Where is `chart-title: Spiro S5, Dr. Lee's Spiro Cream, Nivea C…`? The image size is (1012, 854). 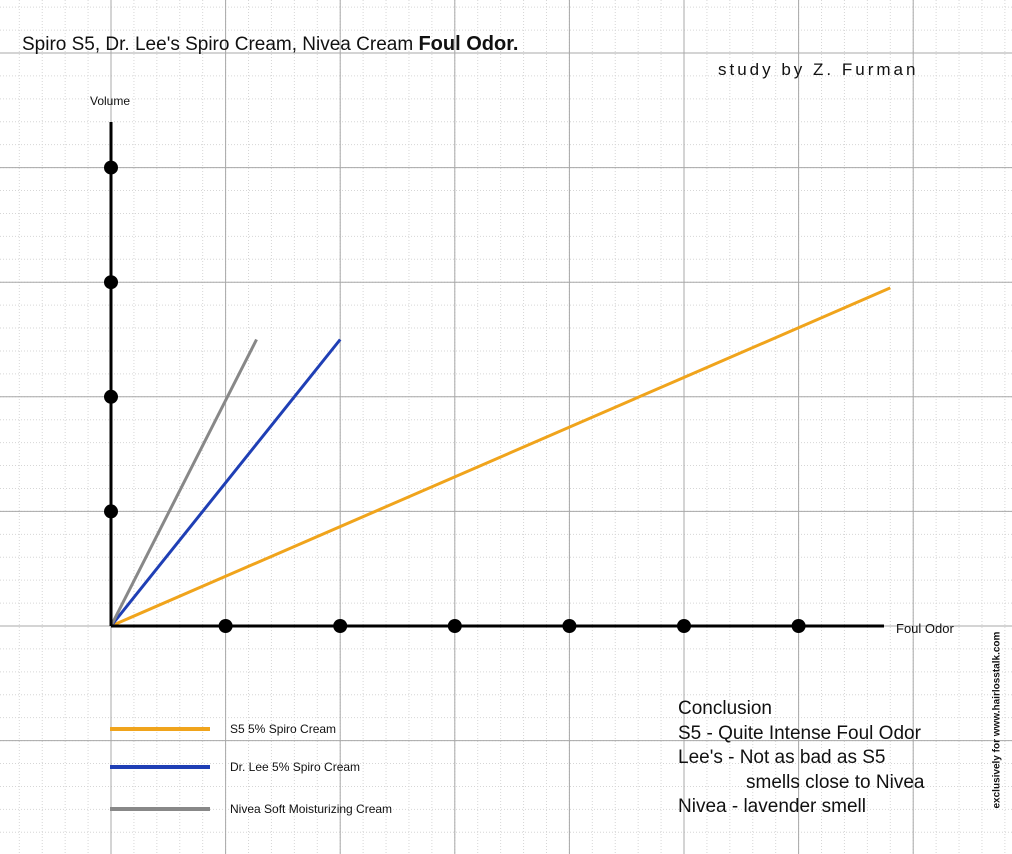
chart-title: Spiro S5, Dr. Lee's Spiro Cream, Nivea C… is located at coordinates (270, 44).